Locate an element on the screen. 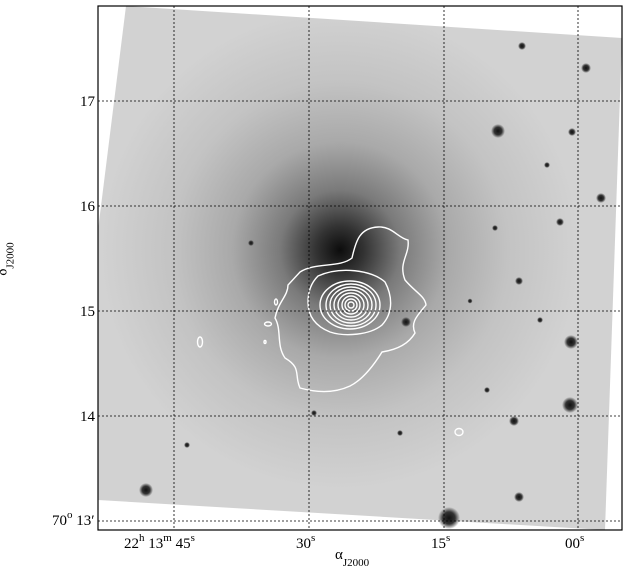 Image resolution: width=623 pixels, height=572 pixels. contour-outer is located at coordinates (350, 309).